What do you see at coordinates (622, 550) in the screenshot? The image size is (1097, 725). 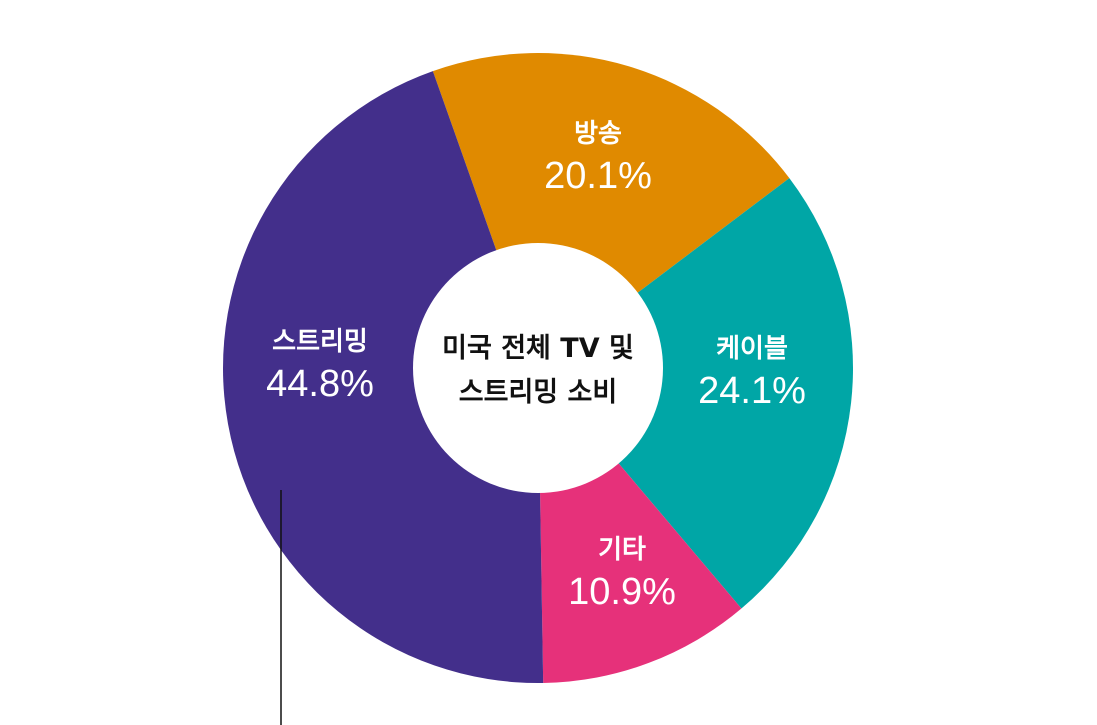 I see `slice-label-other: 기타` at bounding box center [622, 550].